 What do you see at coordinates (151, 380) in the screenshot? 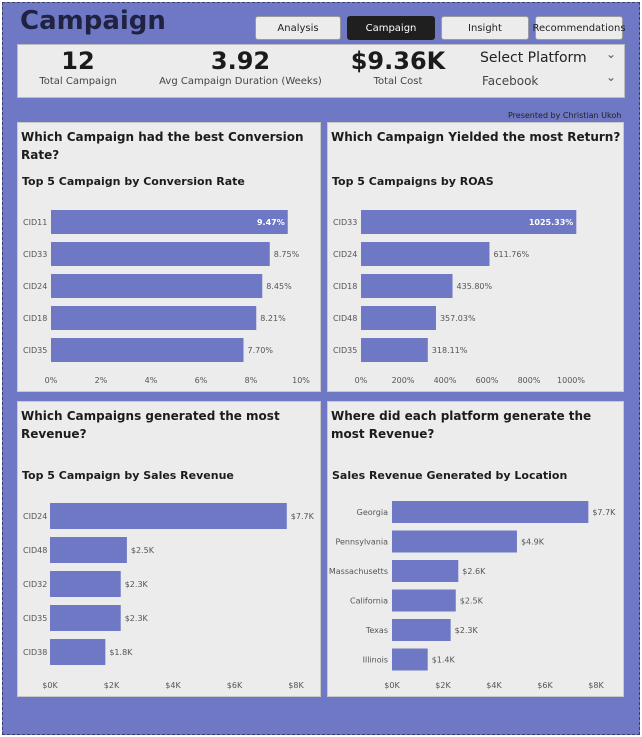
I see `tick-label: 4%` at bounding box center [151, 380].